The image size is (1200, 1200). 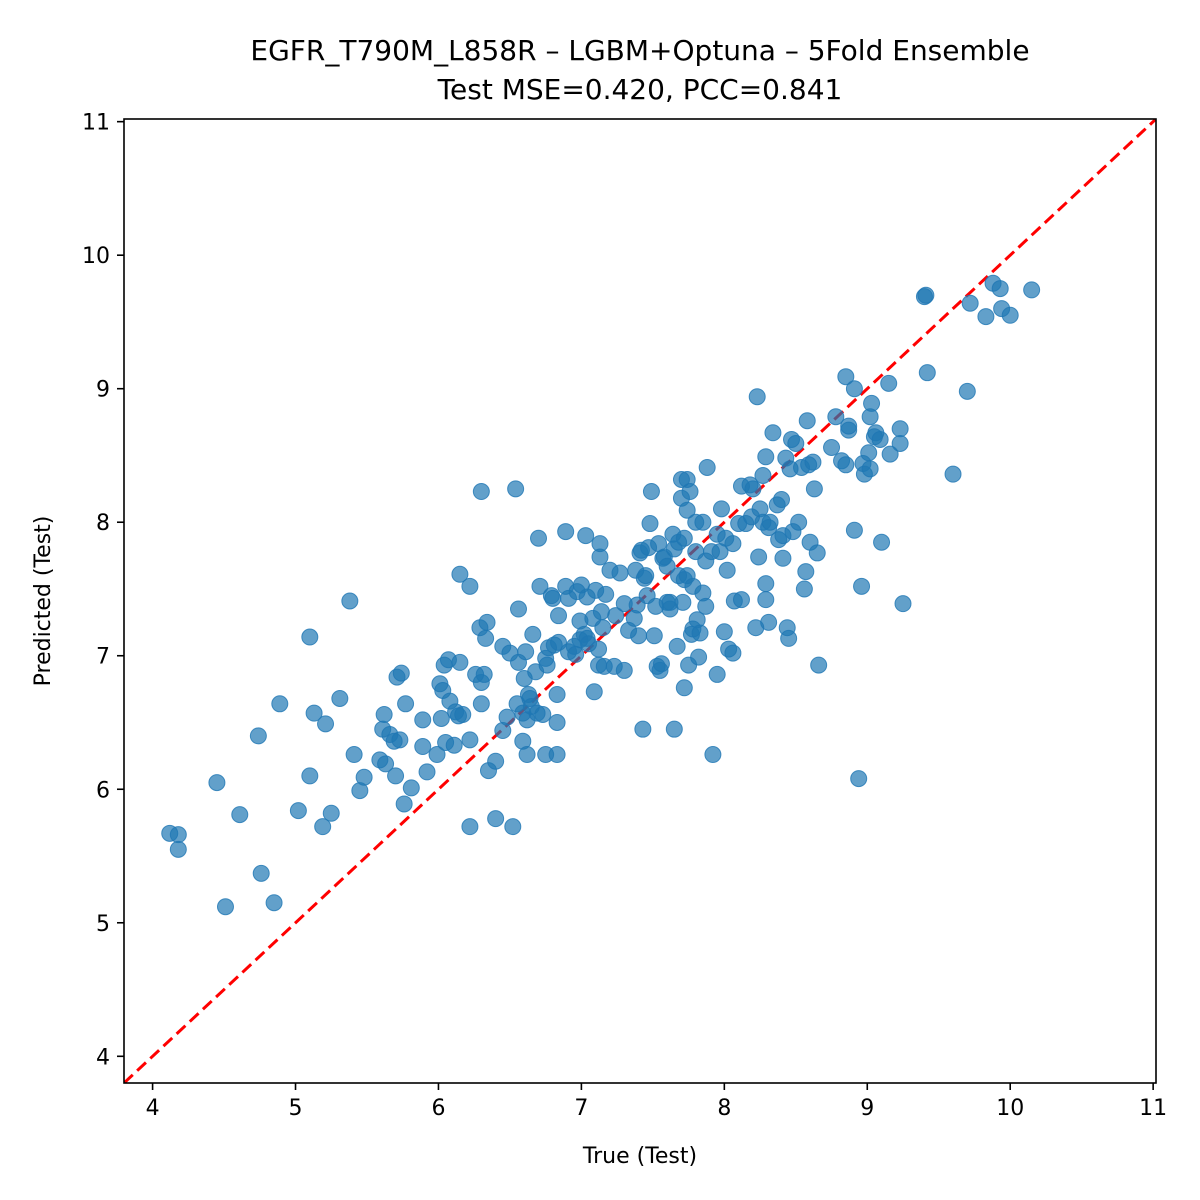 What do you see at coordinates (656, 1102) in the screenshot?
I see `x-axis-ticks: 4 5 6 7 8 9 10 11` at bounding box center [656, 1102].